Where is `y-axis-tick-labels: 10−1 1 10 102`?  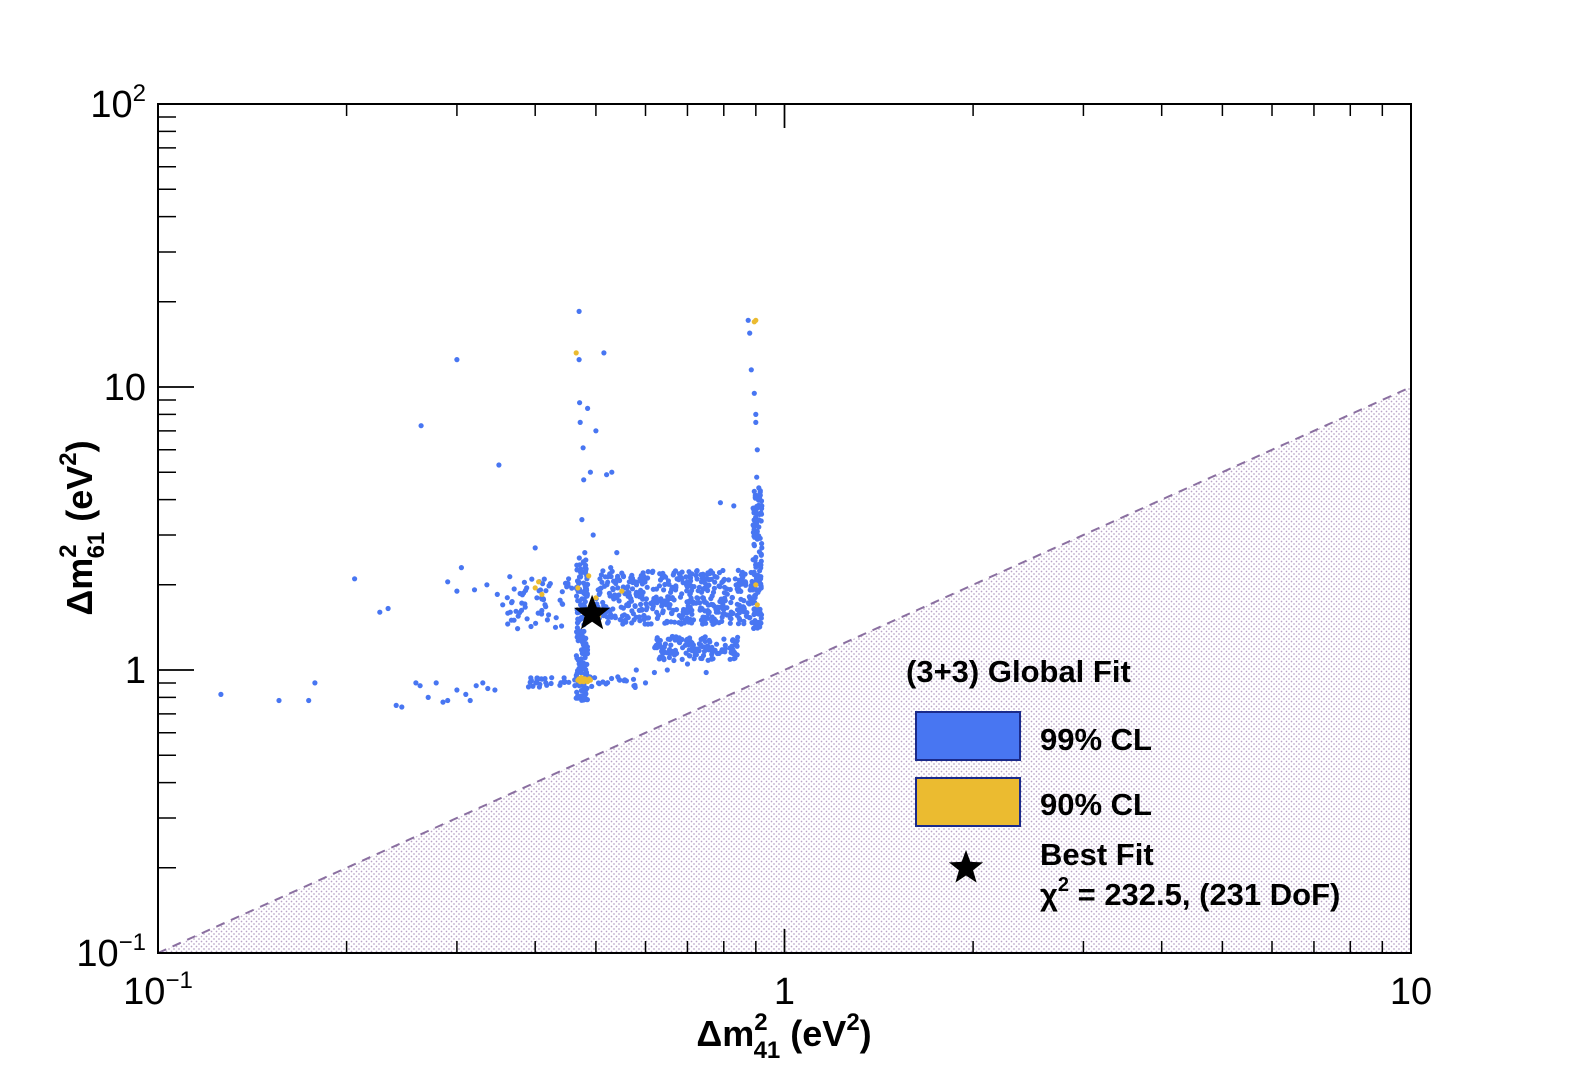 y-axis-tick-labels: 10−1 1 10 102 is located at coordinates (111, 527).